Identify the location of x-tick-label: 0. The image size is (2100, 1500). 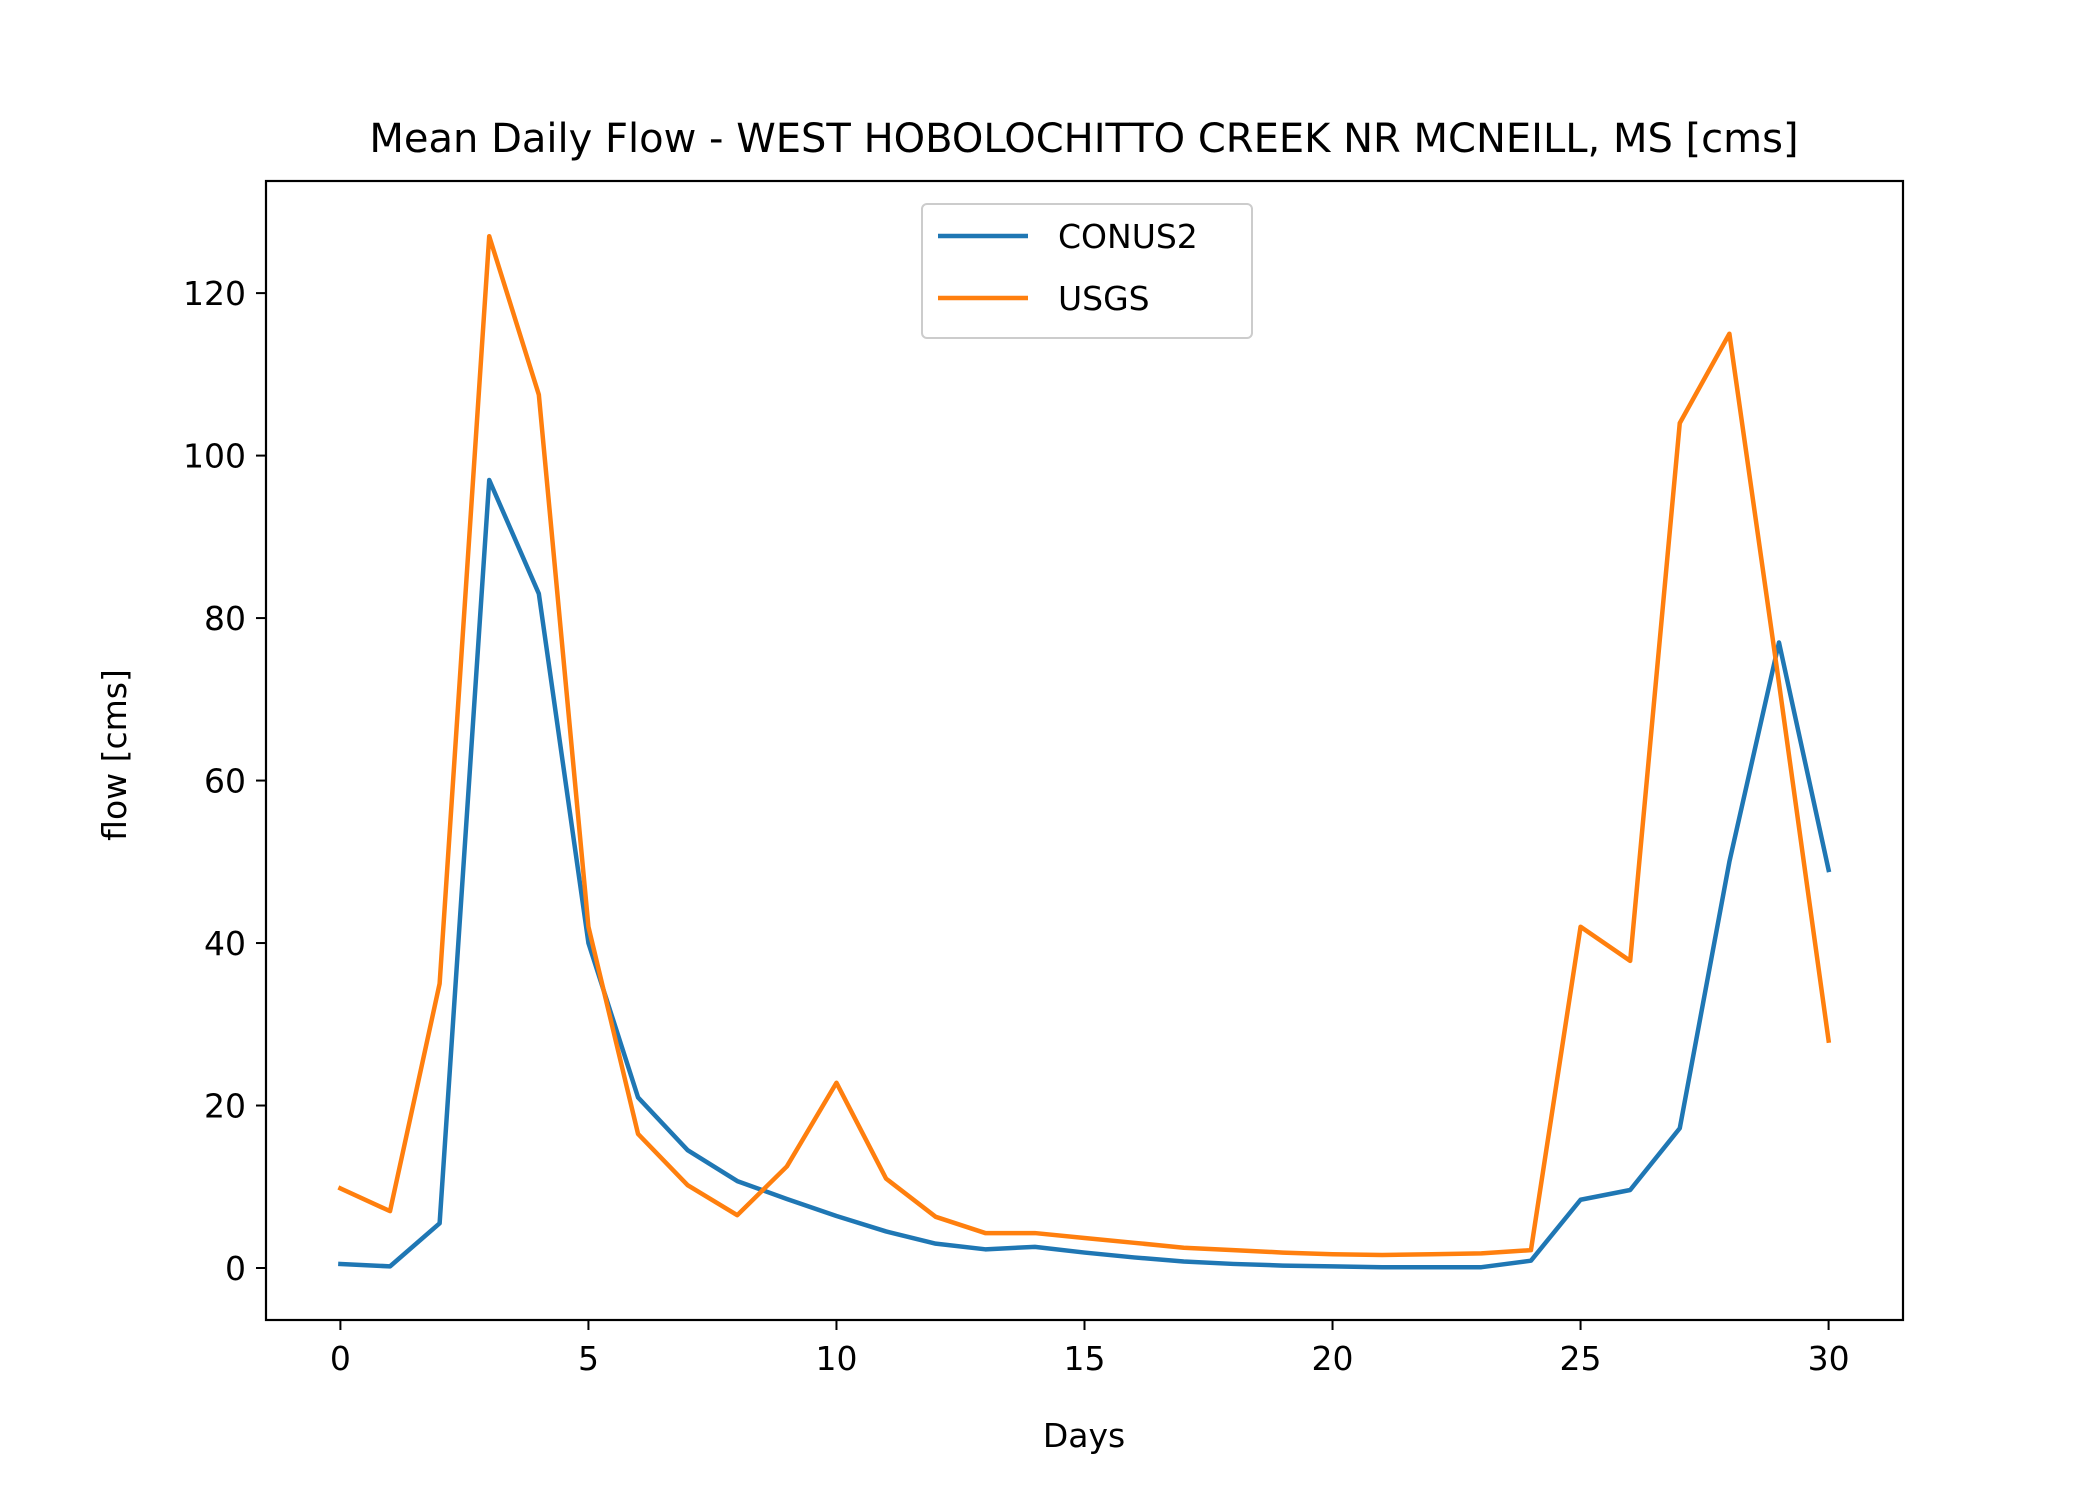
(340, 1358).